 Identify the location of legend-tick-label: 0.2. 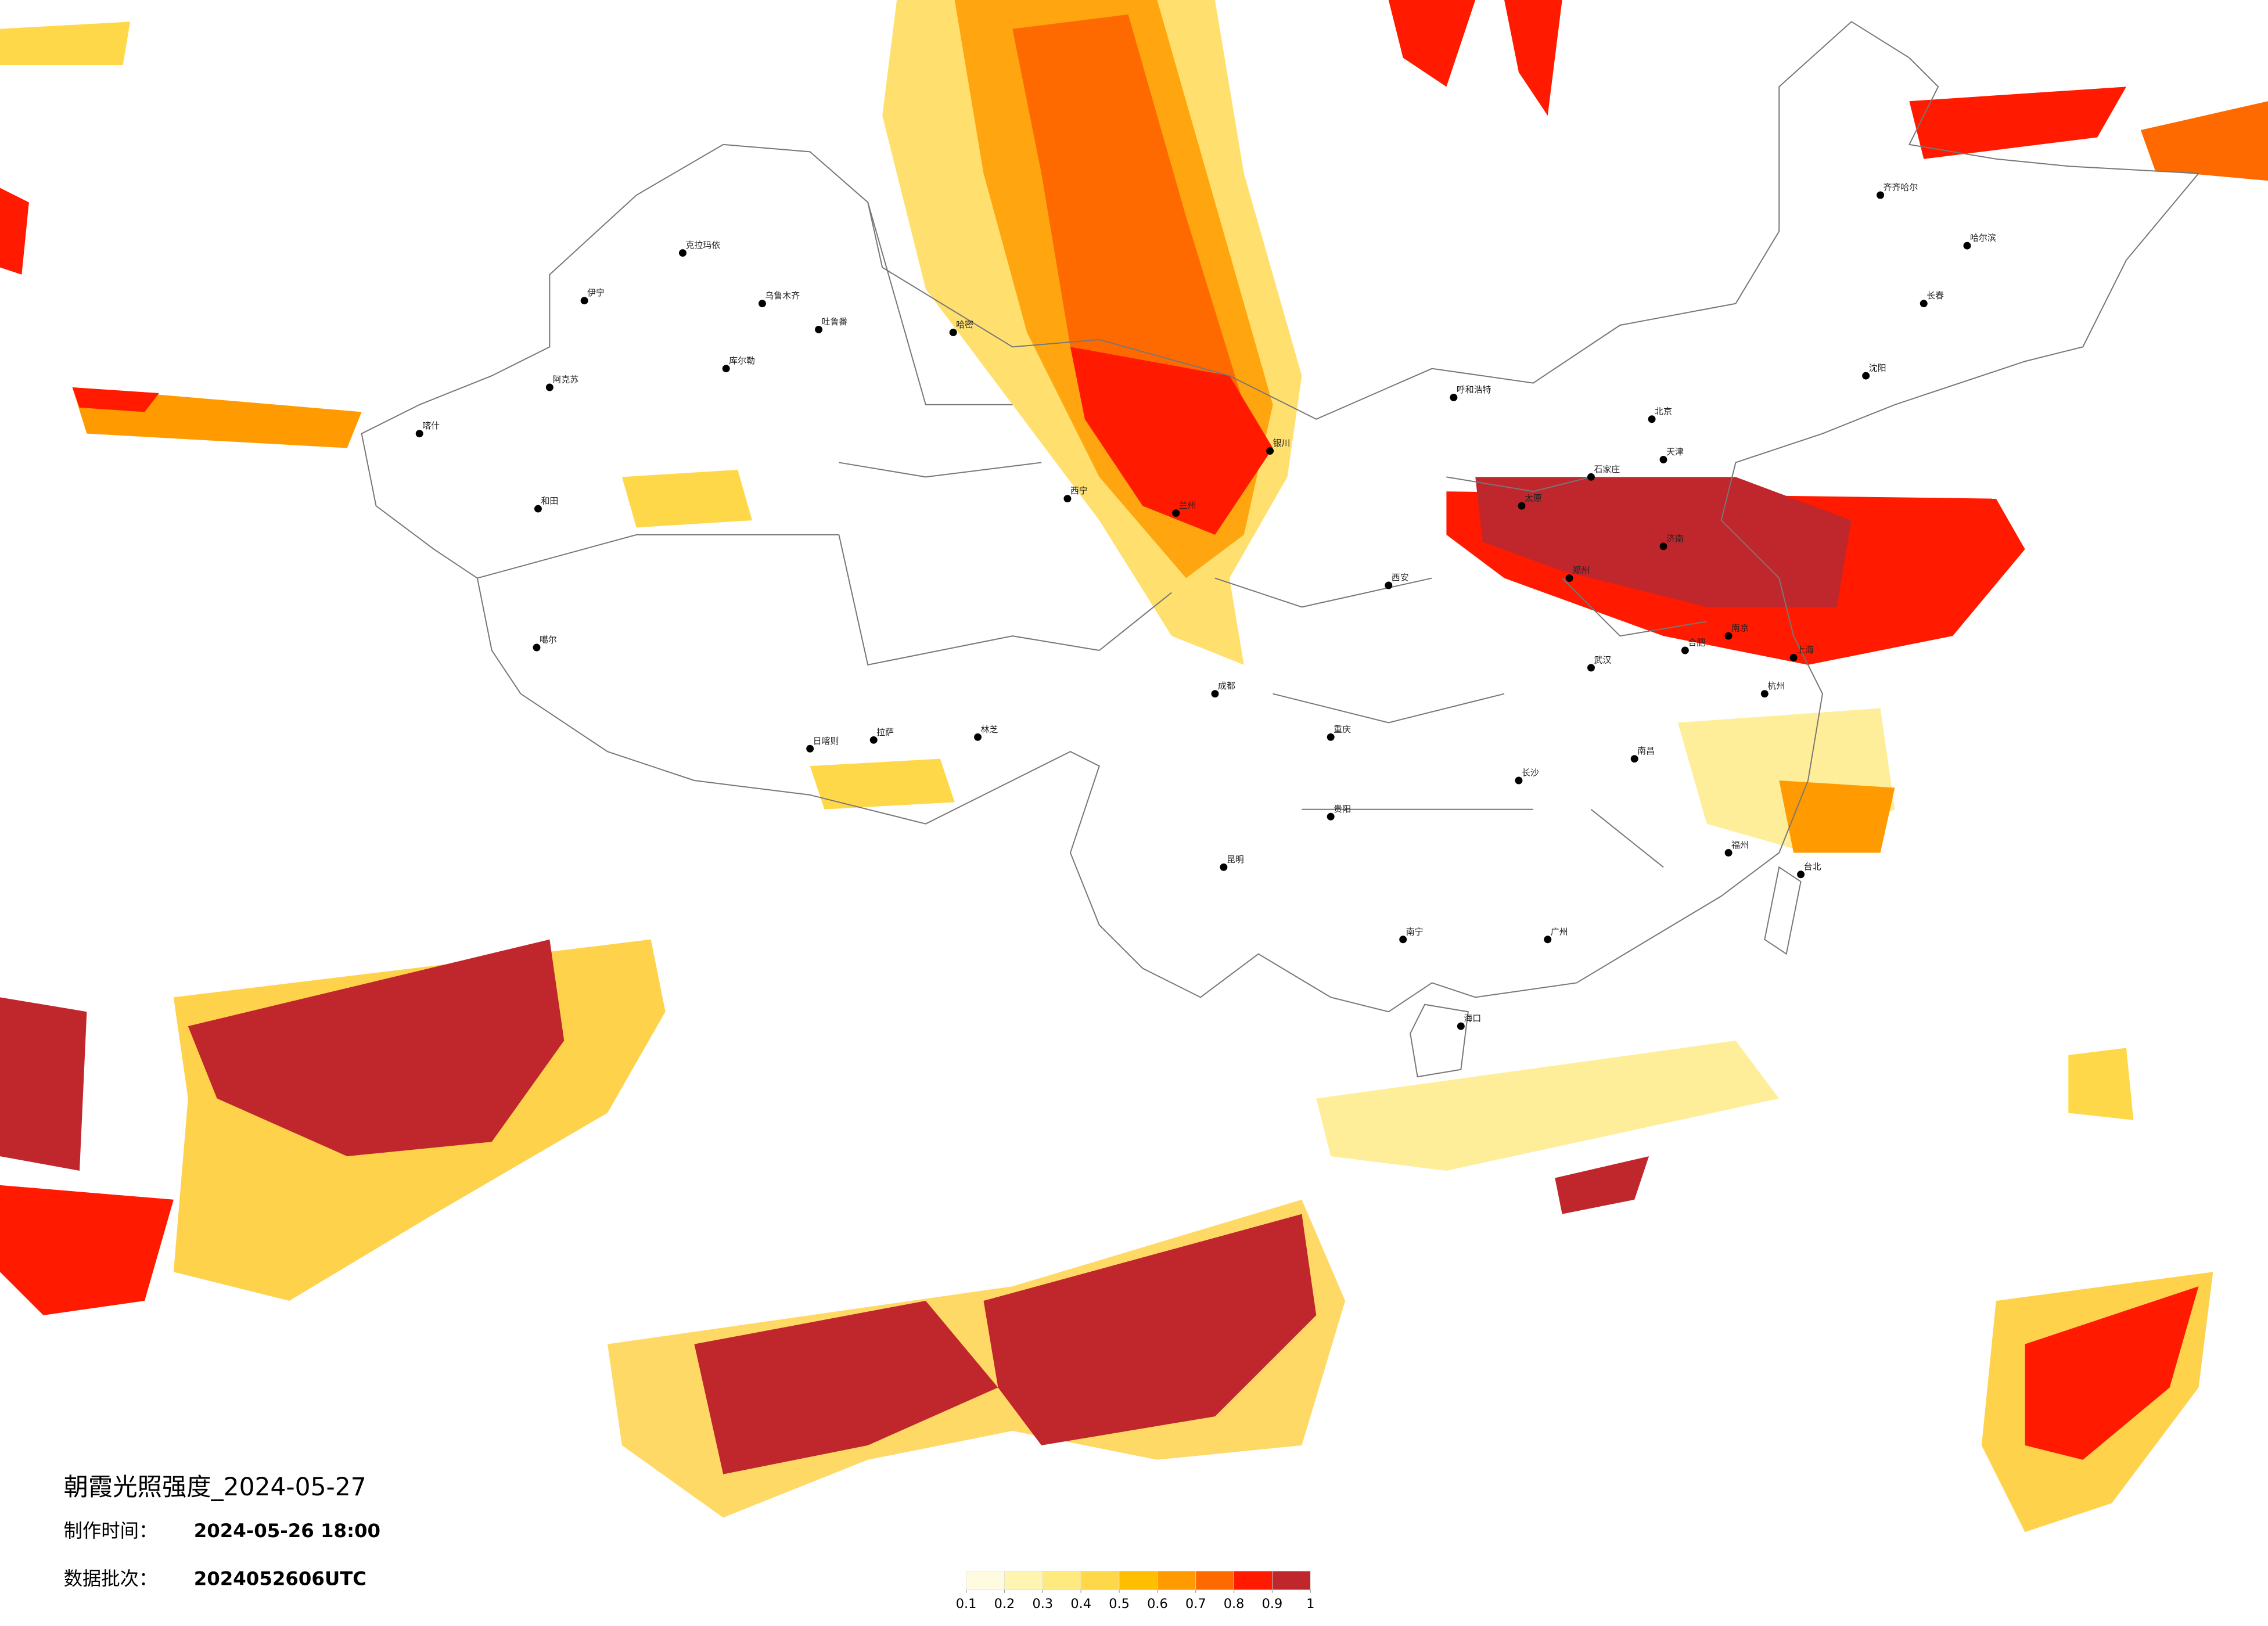
(1004, 1603).